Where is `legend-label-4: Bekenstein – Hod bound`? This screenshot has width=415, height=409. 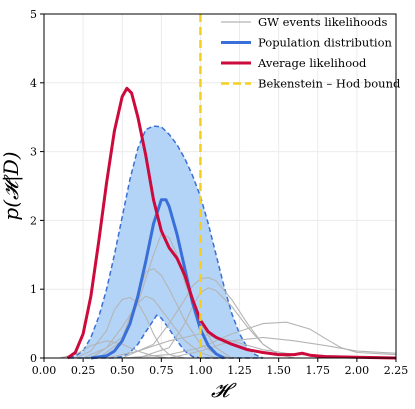 legend-label-4: Bekenstein – Hod bound is located at coordinates (329, 84).